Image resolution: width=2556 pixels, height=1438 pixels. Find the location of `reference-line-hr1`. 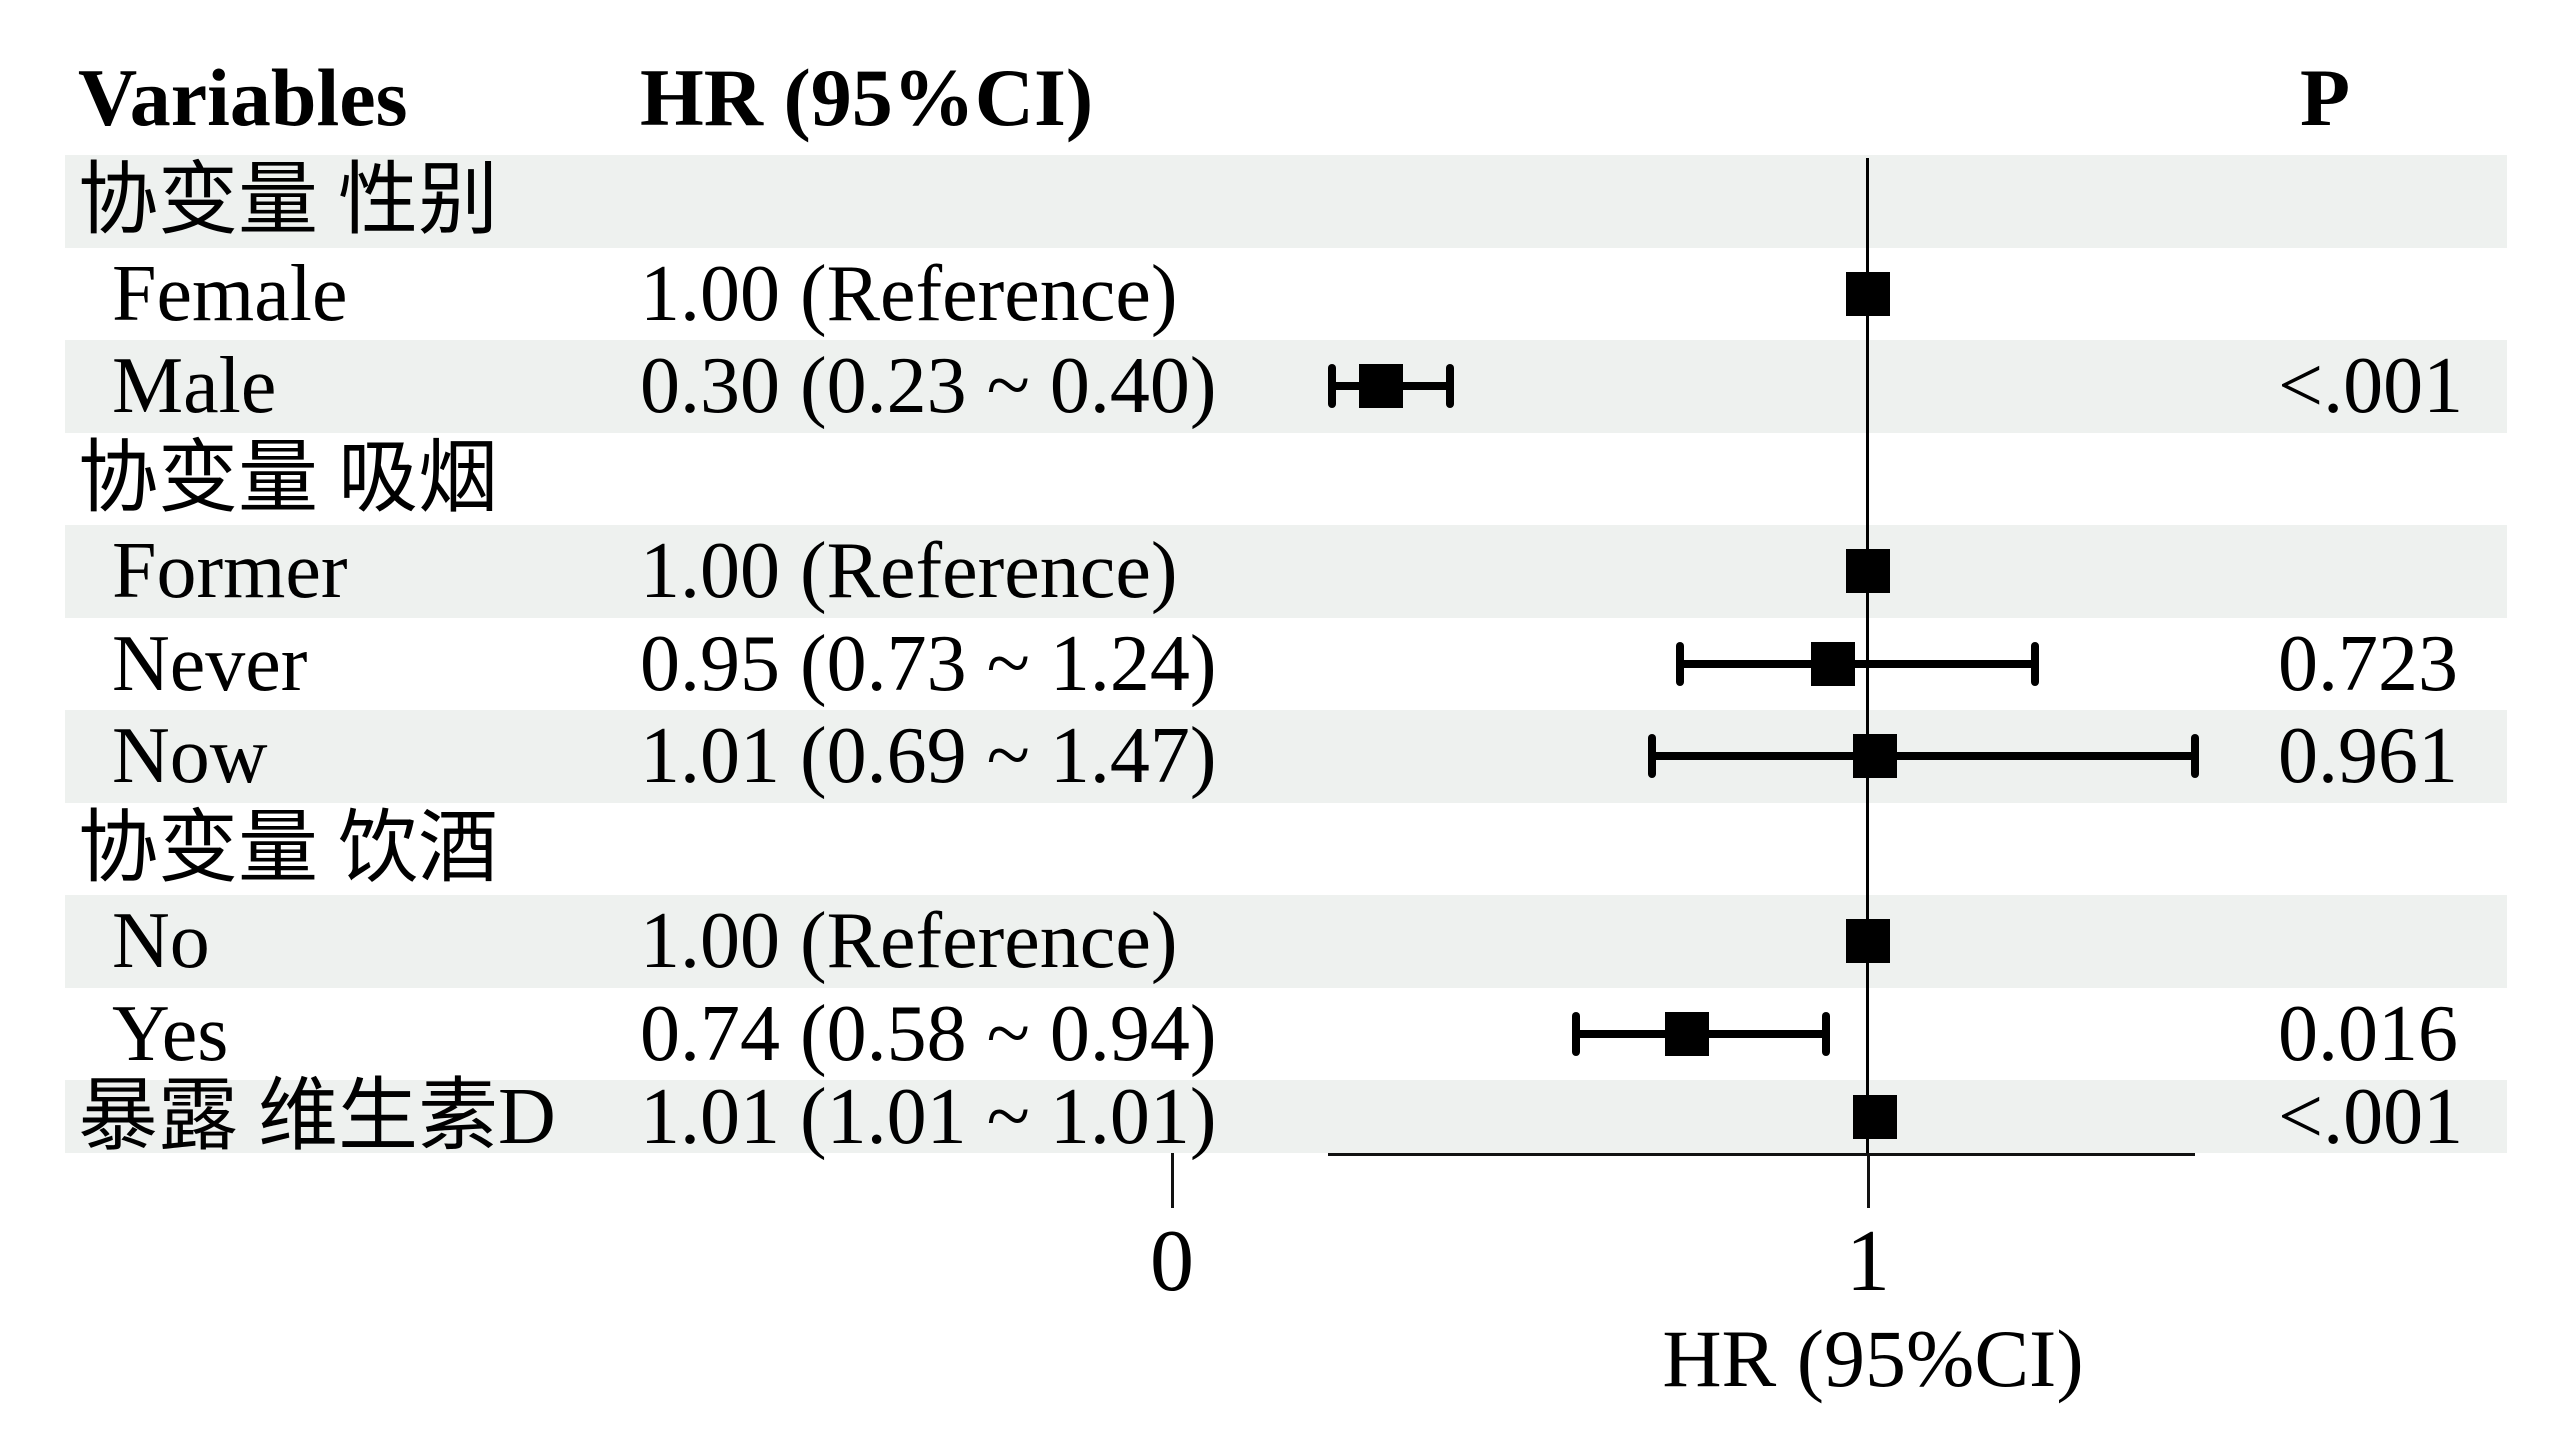

reference-line-hr1 is located at coordinates (1867, 656).